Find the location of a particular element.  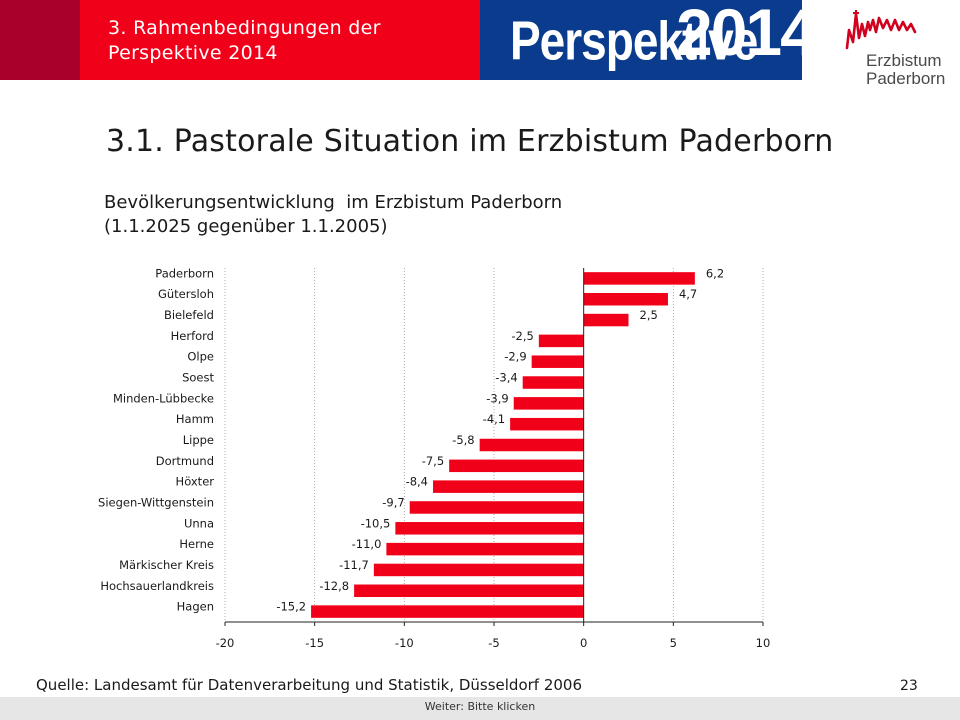

category-label: Gütersloh is located at coordinates (186, 294).